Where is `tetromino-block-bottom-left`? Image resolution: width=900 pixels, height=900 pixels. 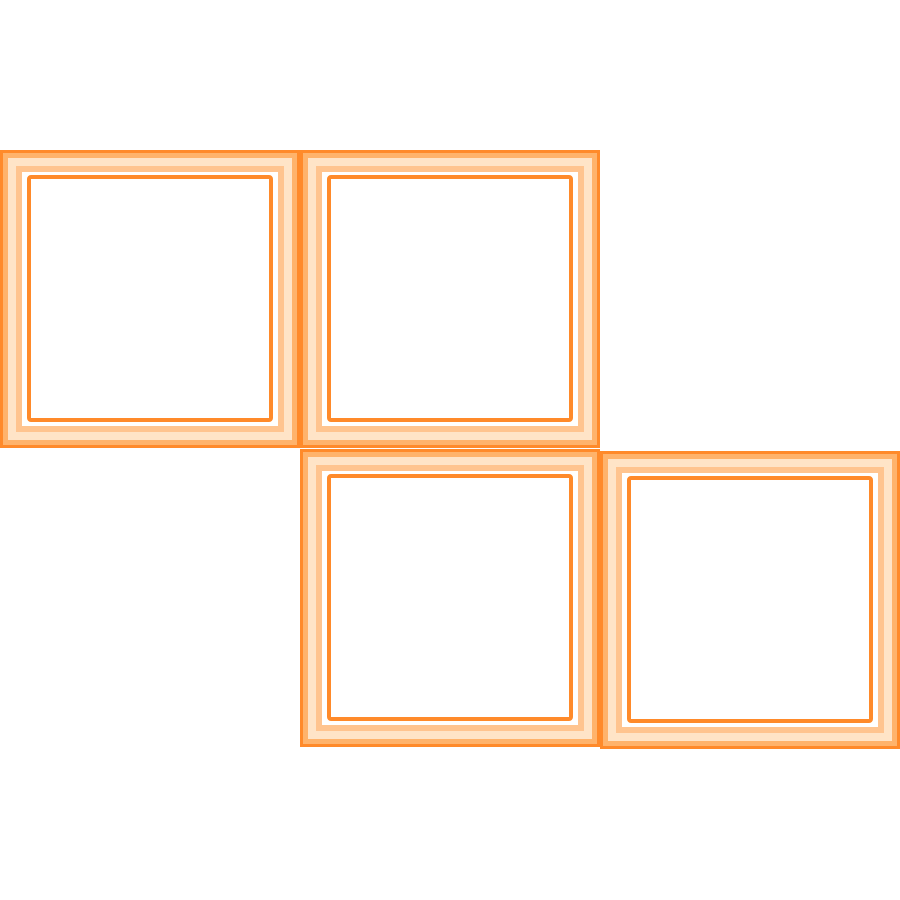 tetromino-block-bottom-left is located at coordinates (450, 598).